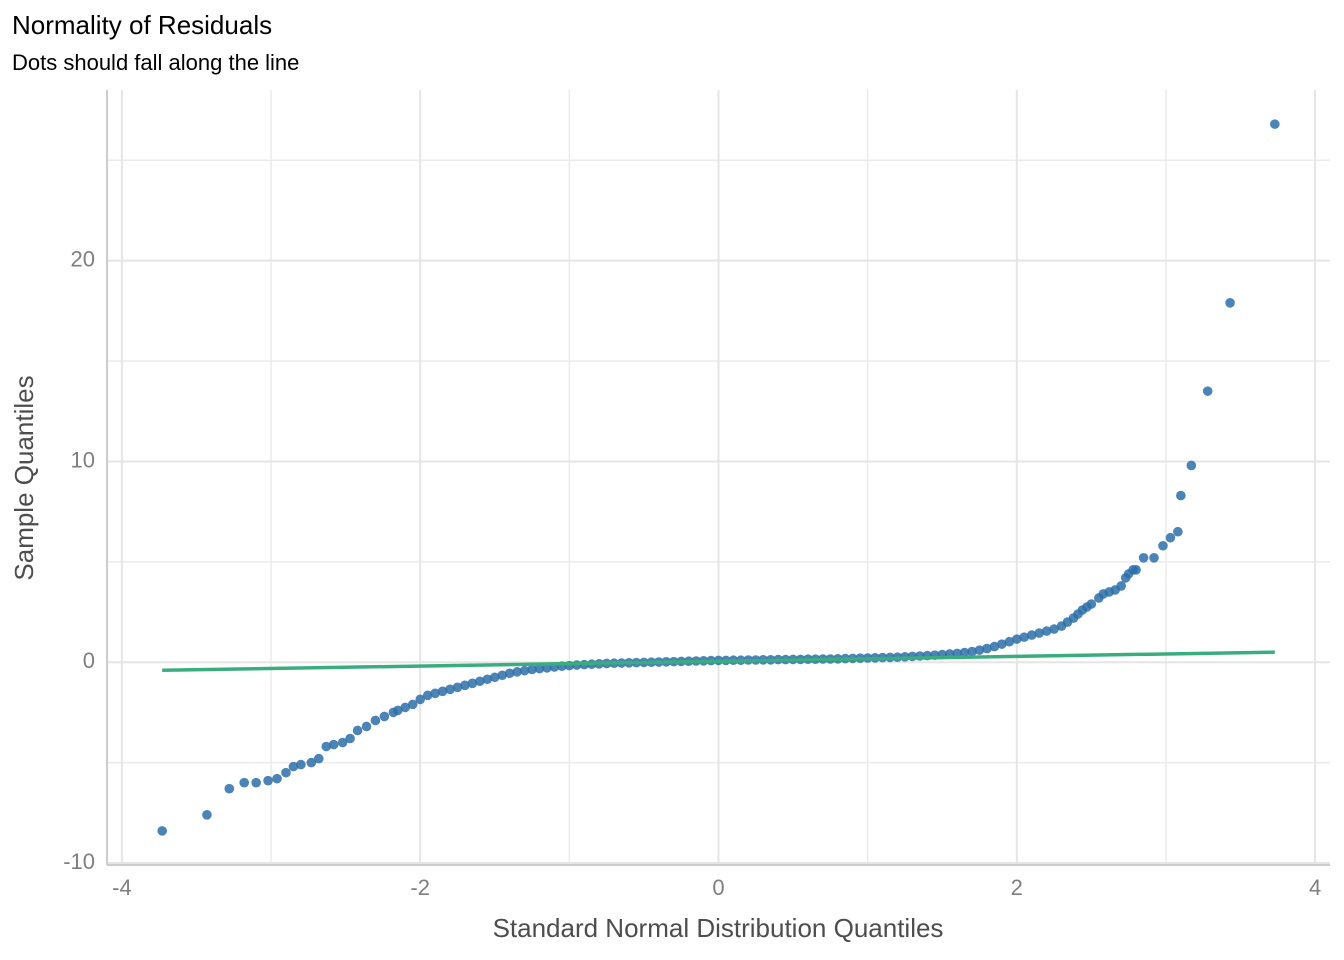 This screenshot has width=1344, height=960. What do you see at coordinates (122, 887) in the screenshot?
I see `x-tick-label: -4` at bounding box center [122, 887].